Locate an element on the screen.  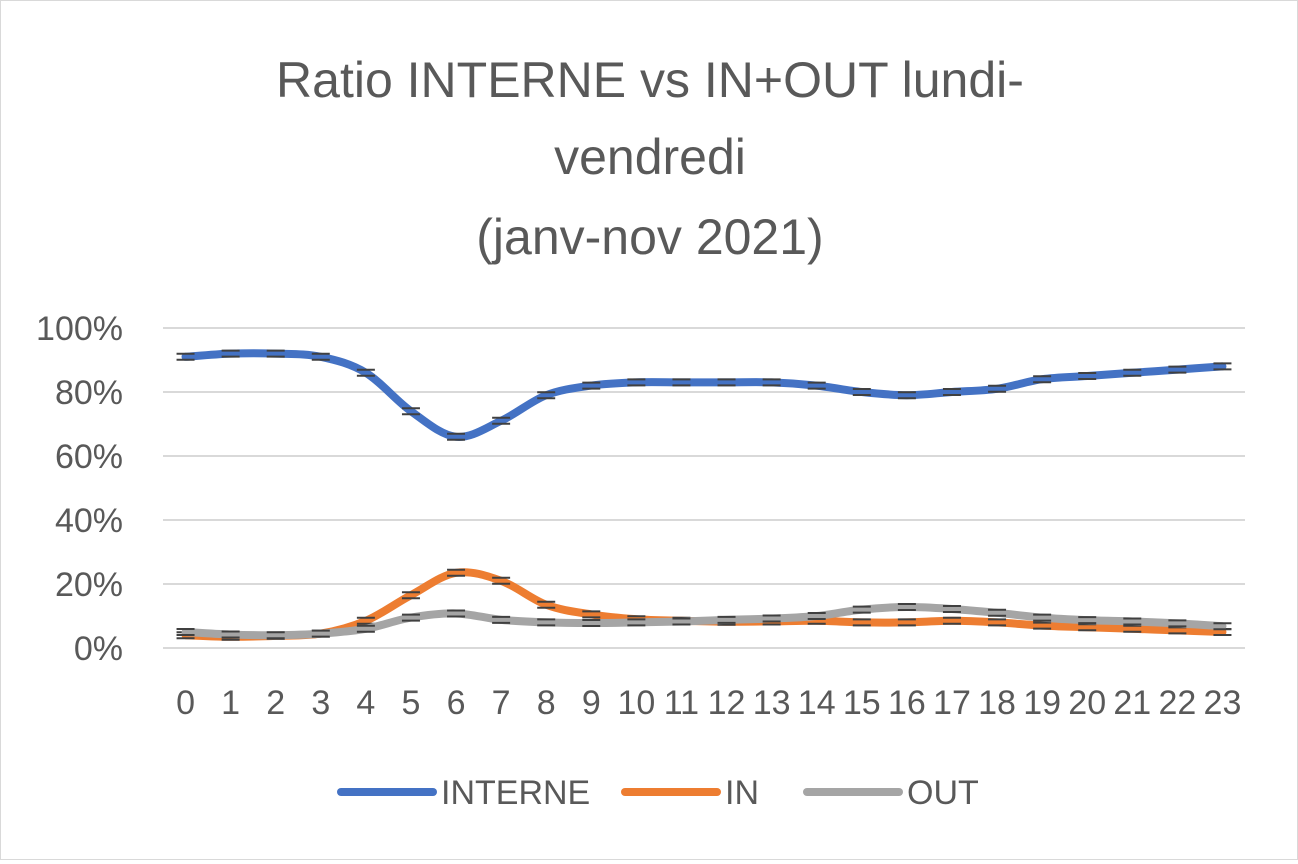
x-tick-label: 4 is located at coordinates (365, 703).